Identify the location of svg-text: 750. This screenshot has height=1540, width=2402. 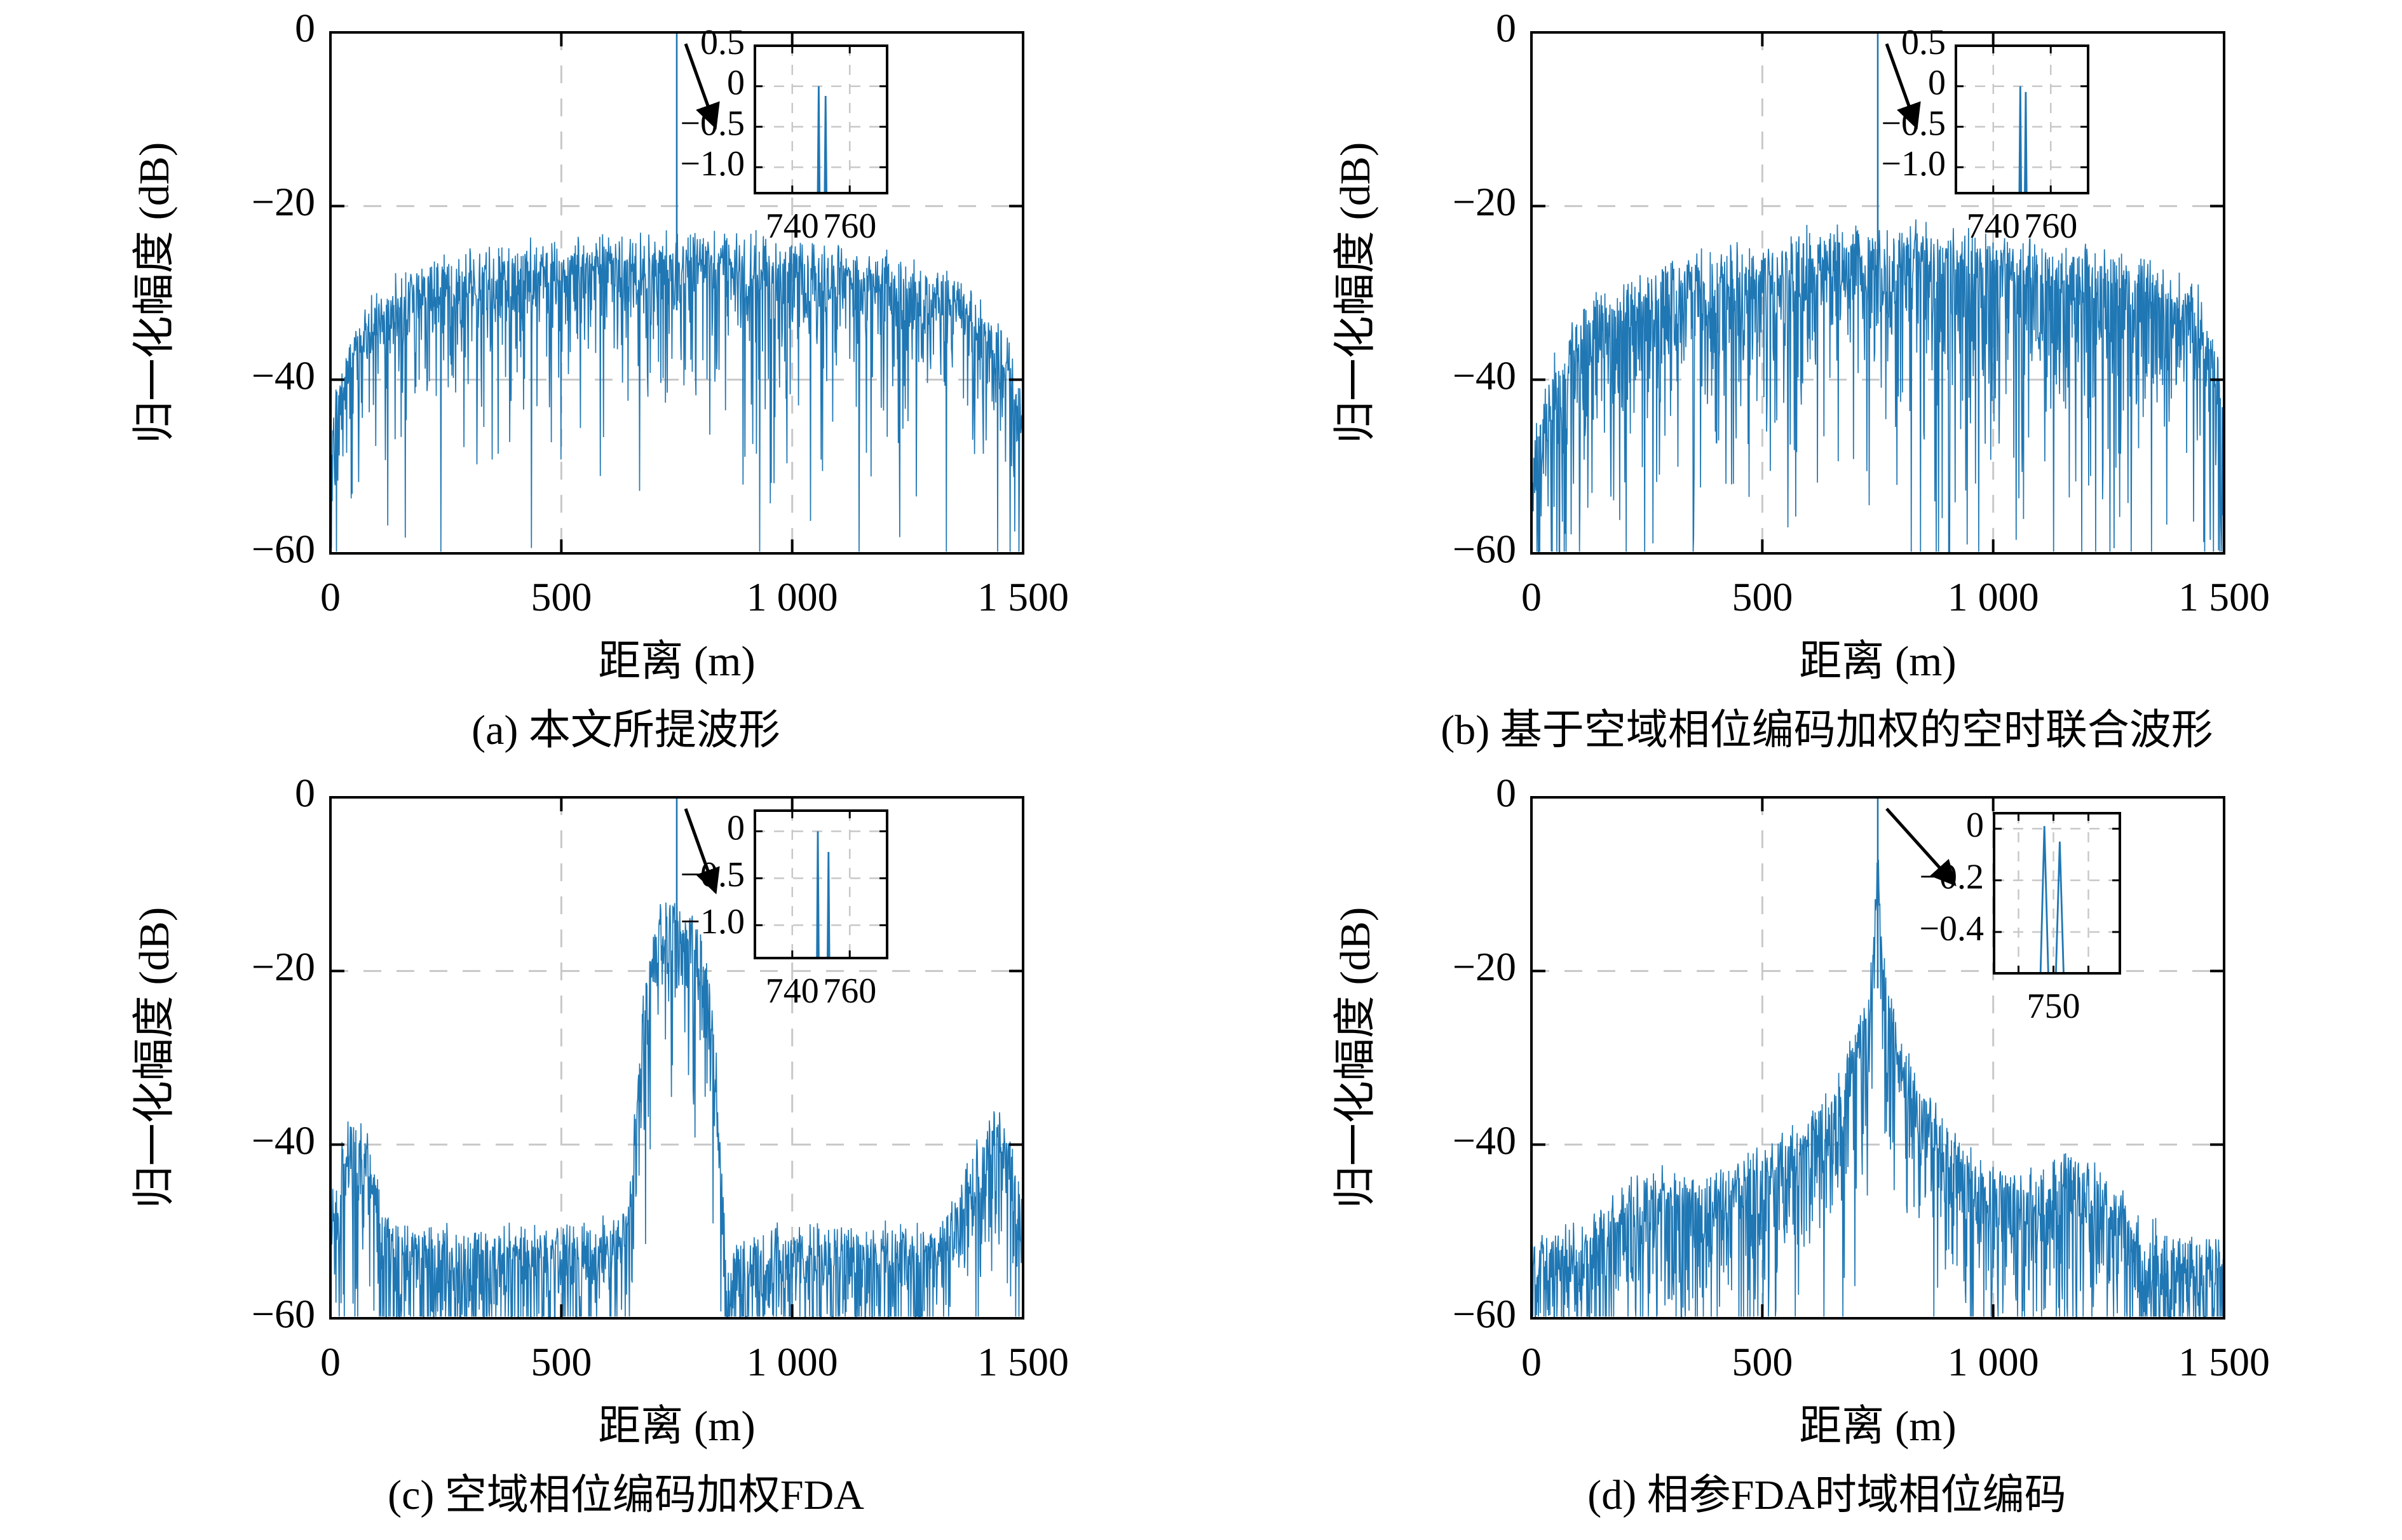
(2053, 1006).